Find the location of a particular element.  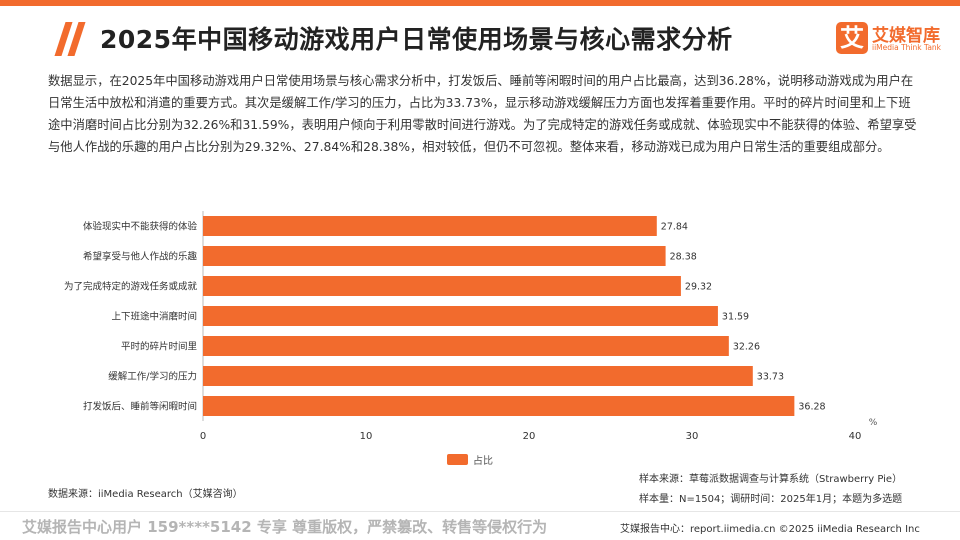

x-tick-label: 40 is located at coordinates (855, 436).